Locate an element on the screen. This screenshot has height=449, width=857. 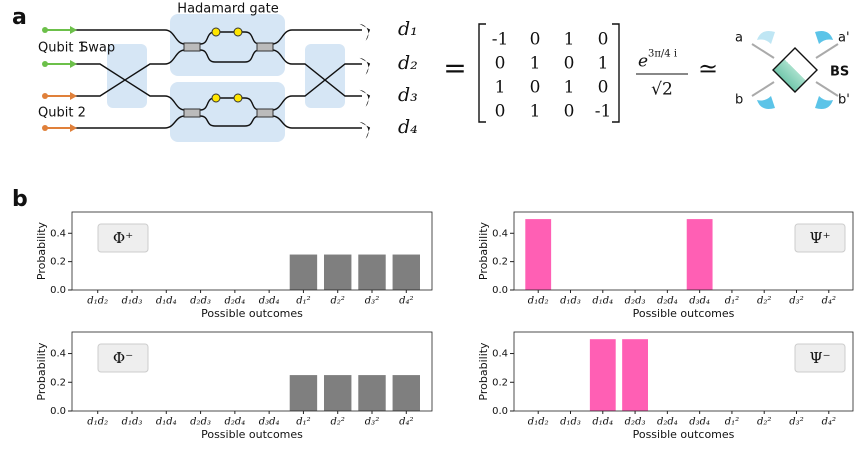
annotation: Φ⁻ is located at coordinates (123, 358).